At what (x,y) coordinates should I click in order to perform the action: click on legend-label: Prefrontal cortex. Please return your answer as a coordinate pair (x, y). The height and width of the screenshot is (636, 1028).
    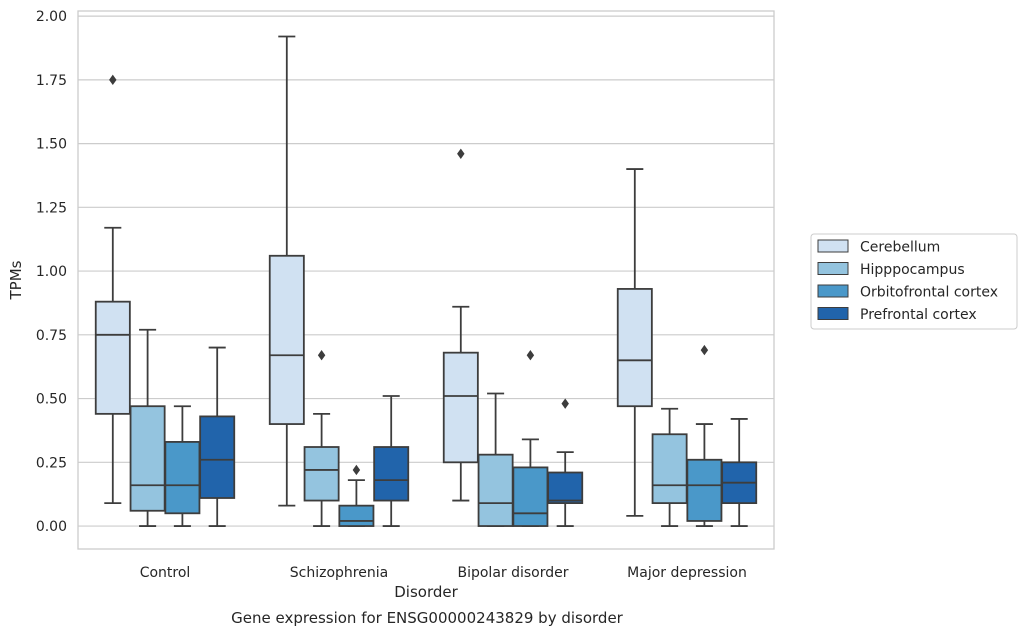
    Looking at the image, I should click on (918, 315).